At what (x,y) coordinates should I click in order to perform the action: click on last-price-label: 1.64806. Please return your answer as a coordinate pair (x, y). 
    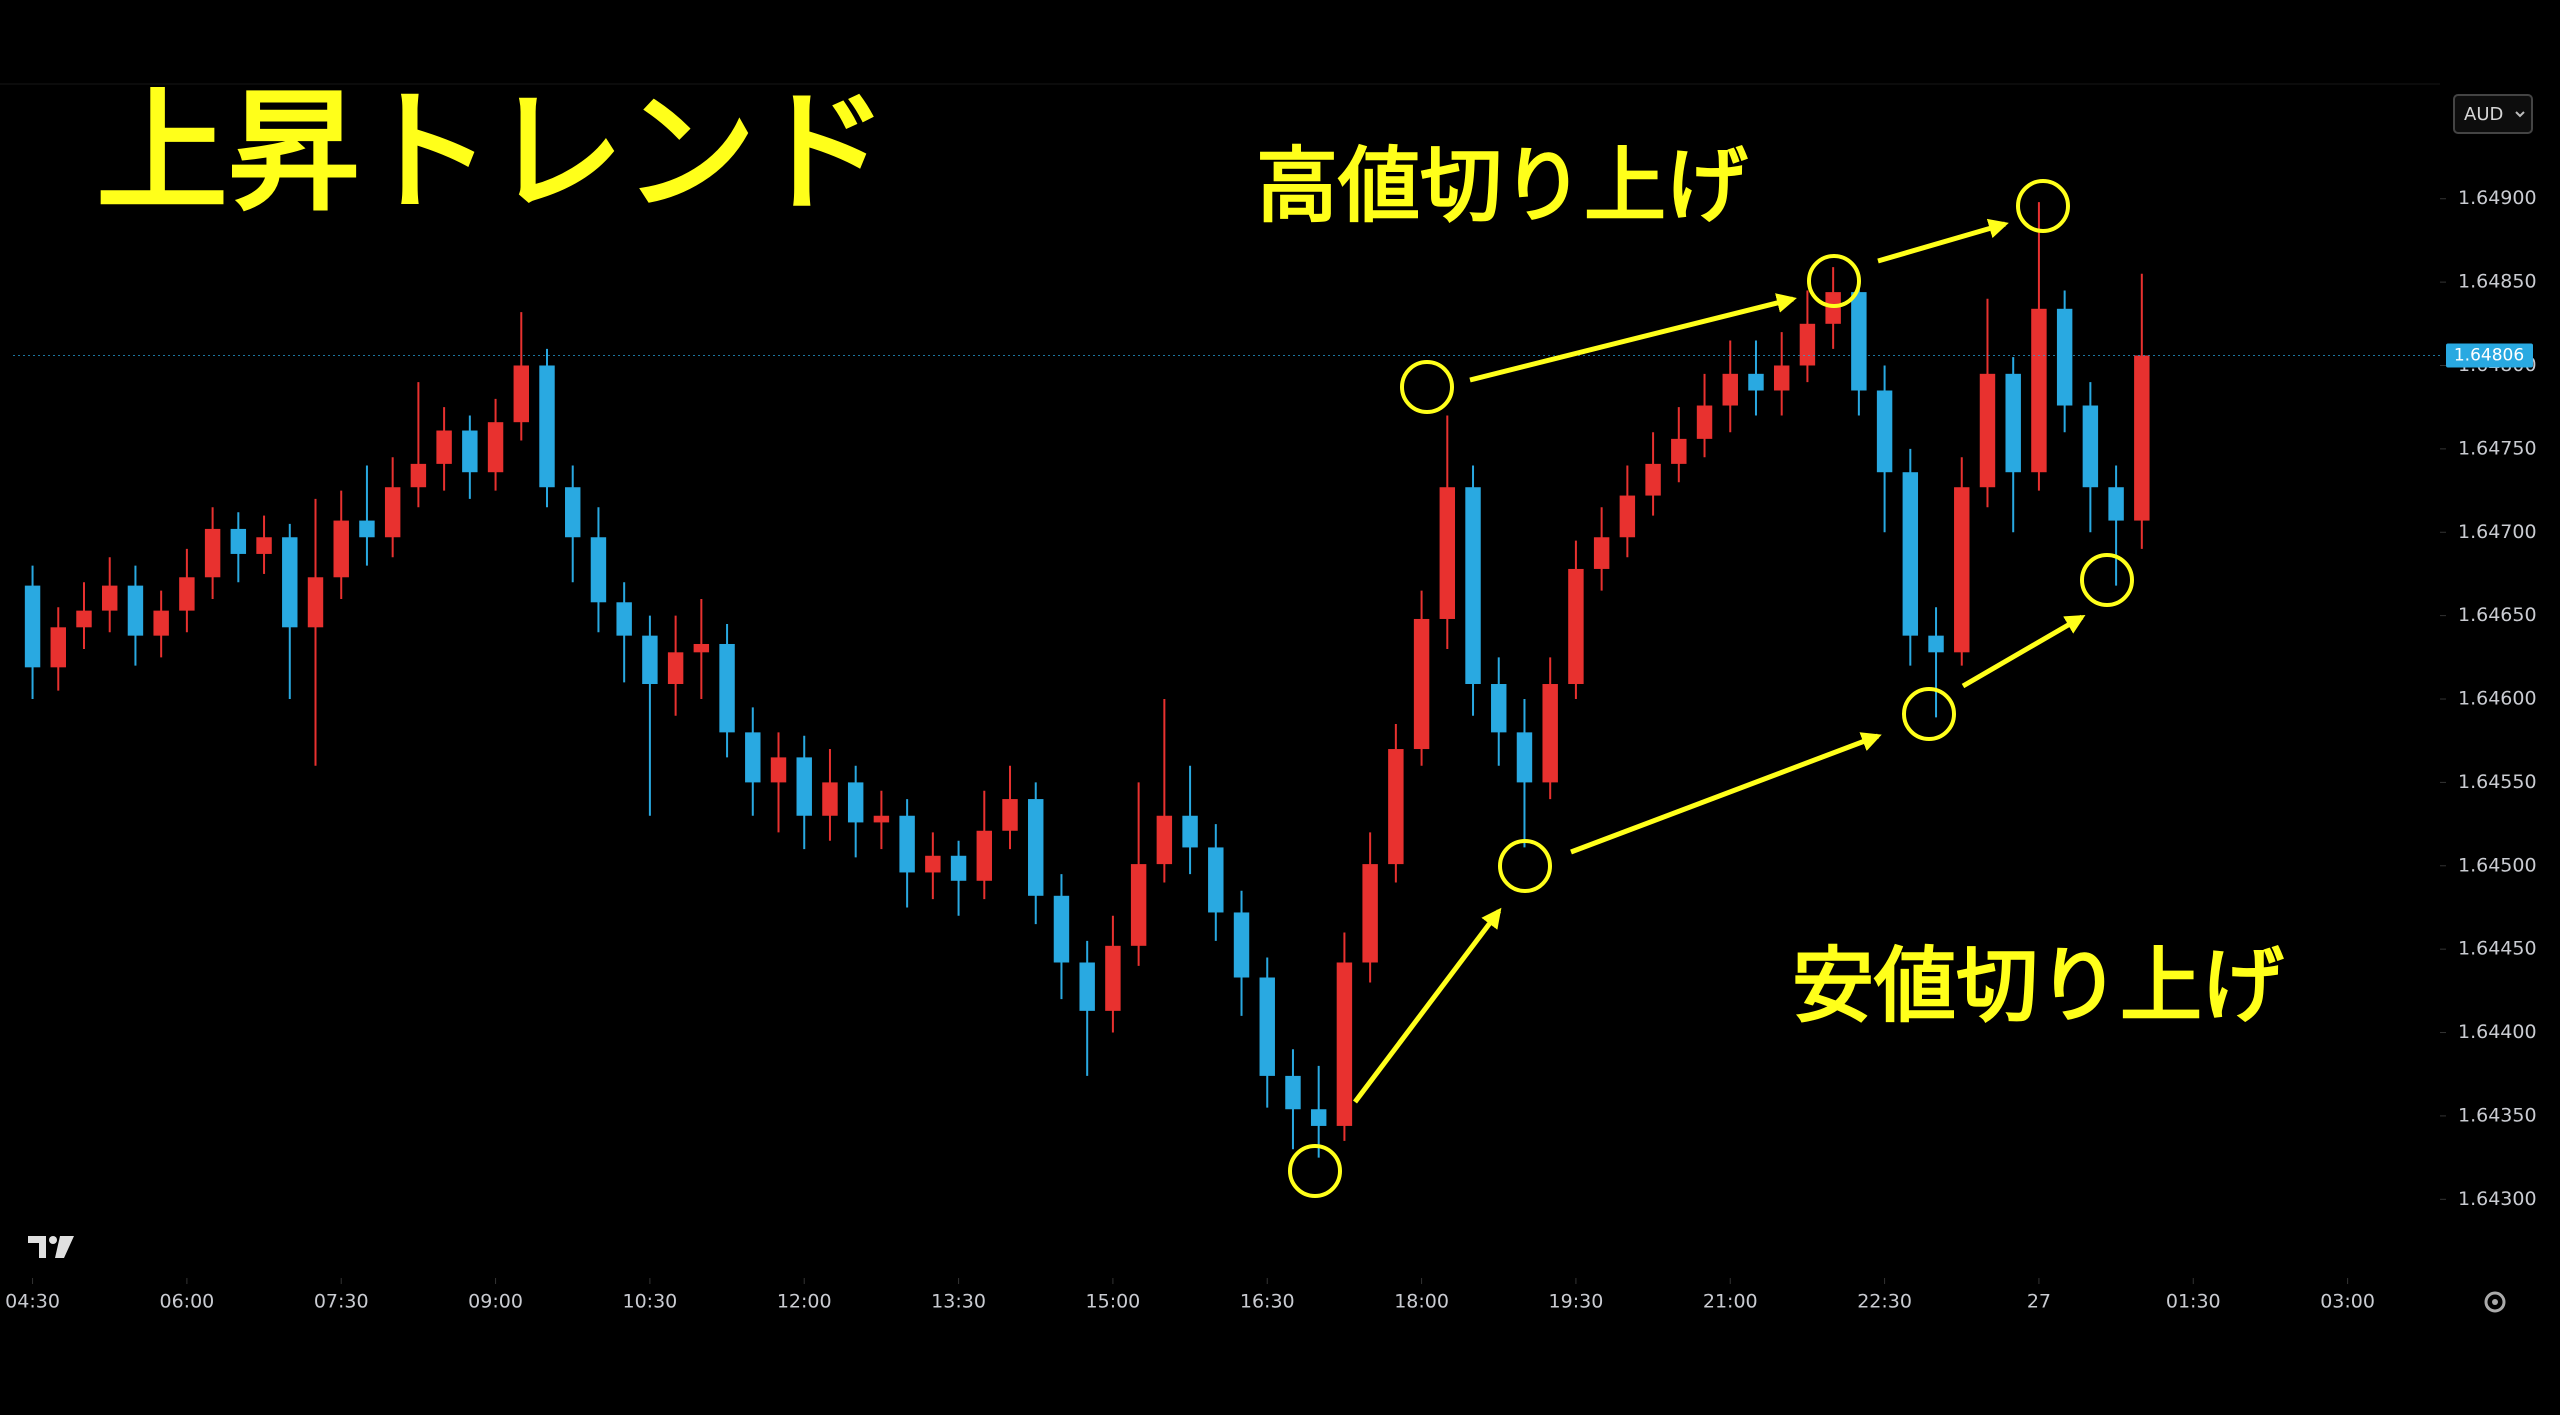
    Looking at the image, I should click on (2489, 355).